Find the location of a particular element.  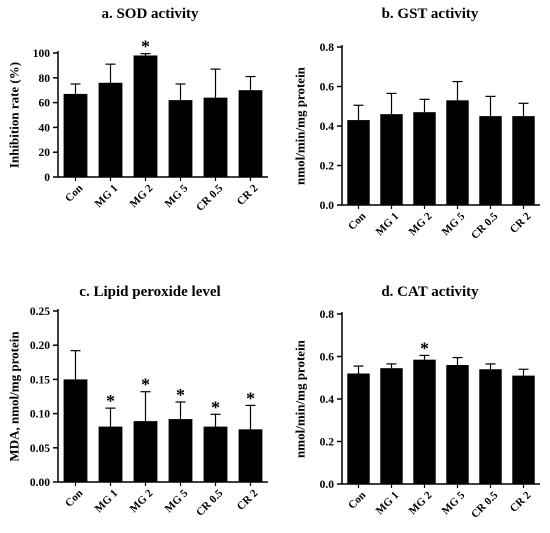

y-tick-label: 60 is located at coordinates (45, 104).